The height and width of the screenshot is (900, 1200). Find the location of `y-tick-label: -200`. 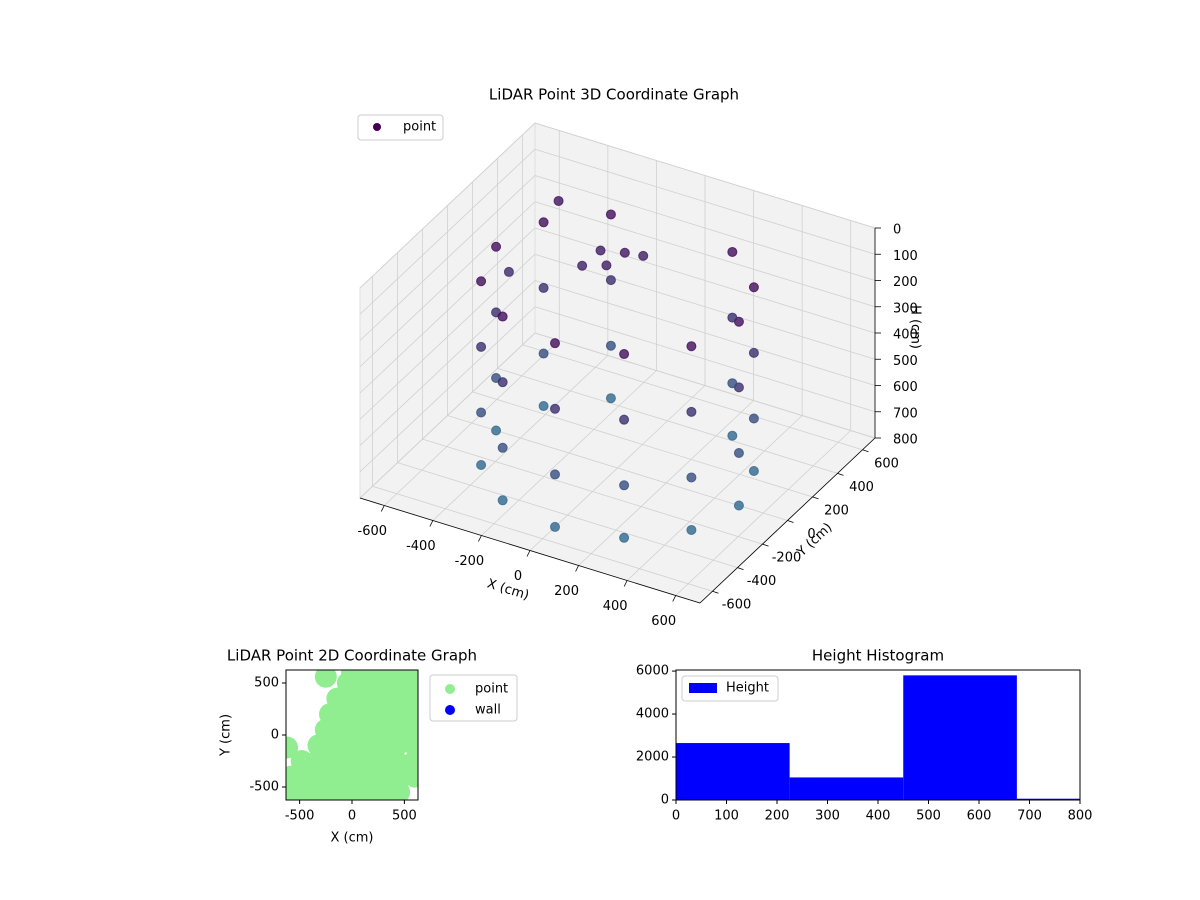

y-tick-label: -200 is located at coordinates (787, 558).